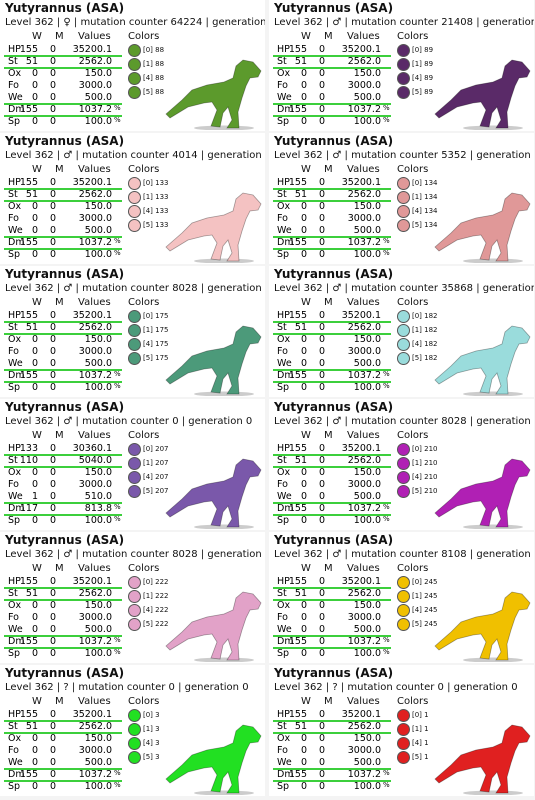  Describe the element at coordinates (425, 491) in the screenshot. I see `color-label: [5] 210` at that location.